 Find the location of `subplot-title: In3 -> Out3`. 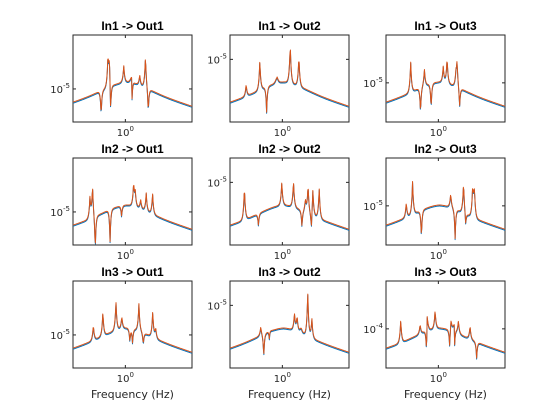

subplot-title: In3 -> Out3 is located at coordinates (445, 272).